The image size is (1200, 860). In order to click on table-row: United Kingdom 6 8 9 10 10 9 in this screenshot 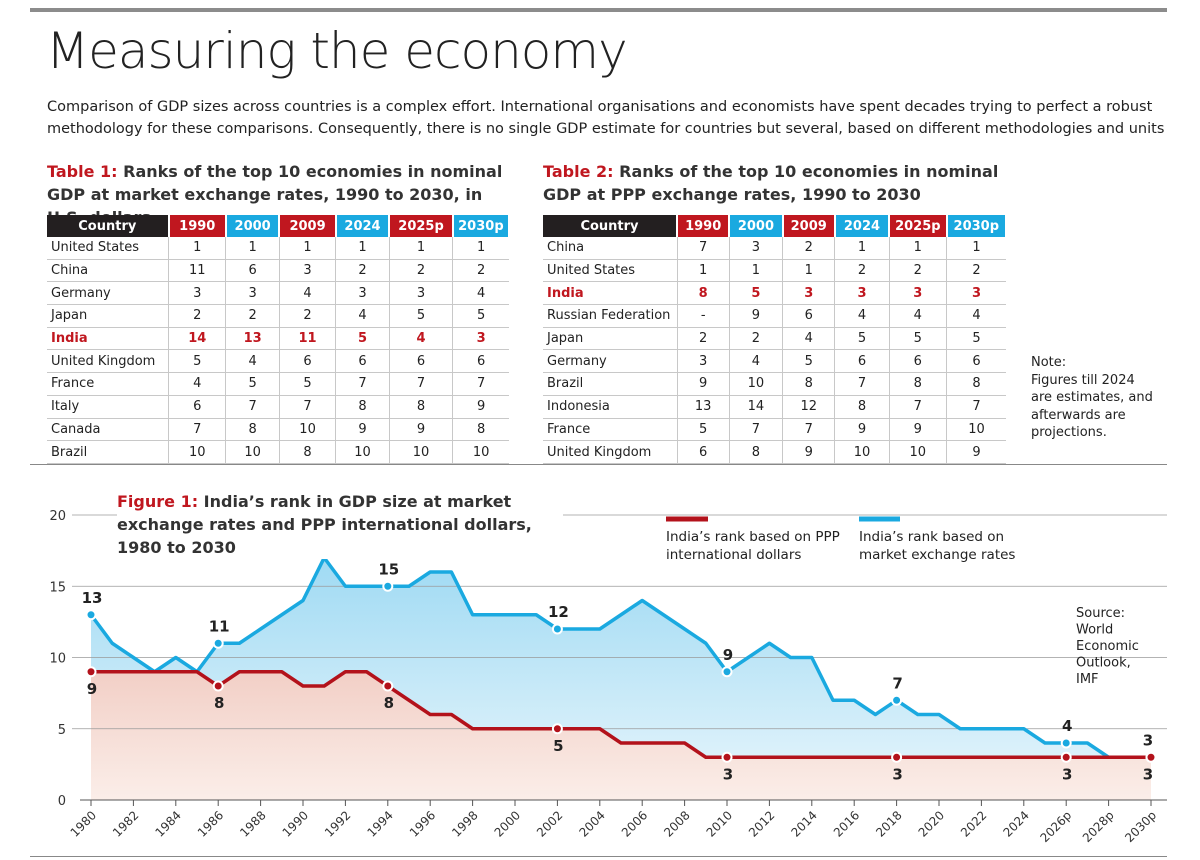, I will do `click(774, 452)`.